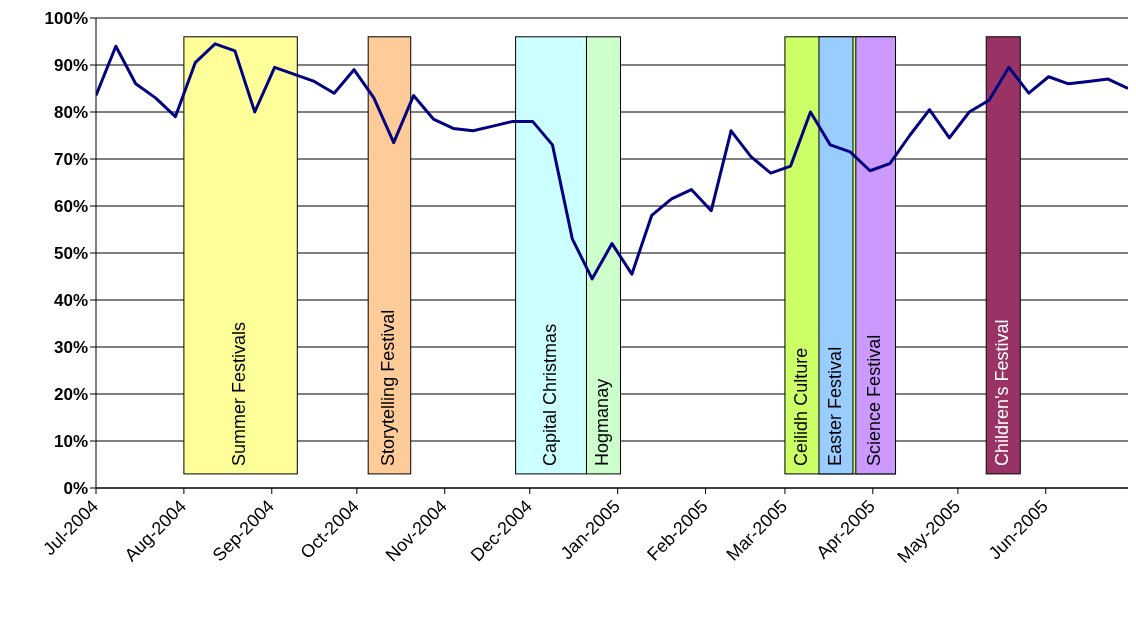 This screenshot has width=1136, height=621. I want to click on band-label: Capital Christmas, so click(549, 394).